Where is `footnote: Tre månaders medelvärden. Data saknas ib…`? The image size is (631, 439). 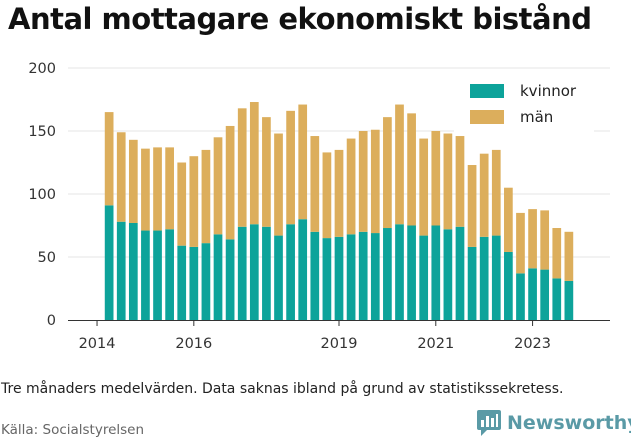
footnote: Tre månaders medelvärden. Data saknas ib… is located at coordinates (282, 389).